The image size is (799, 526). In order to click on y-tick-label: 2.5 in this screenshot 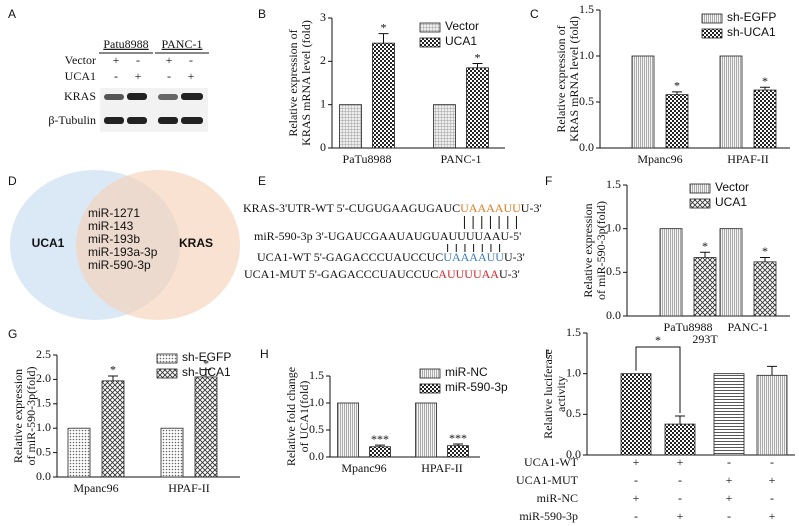, I will do `click(43, 354)`.